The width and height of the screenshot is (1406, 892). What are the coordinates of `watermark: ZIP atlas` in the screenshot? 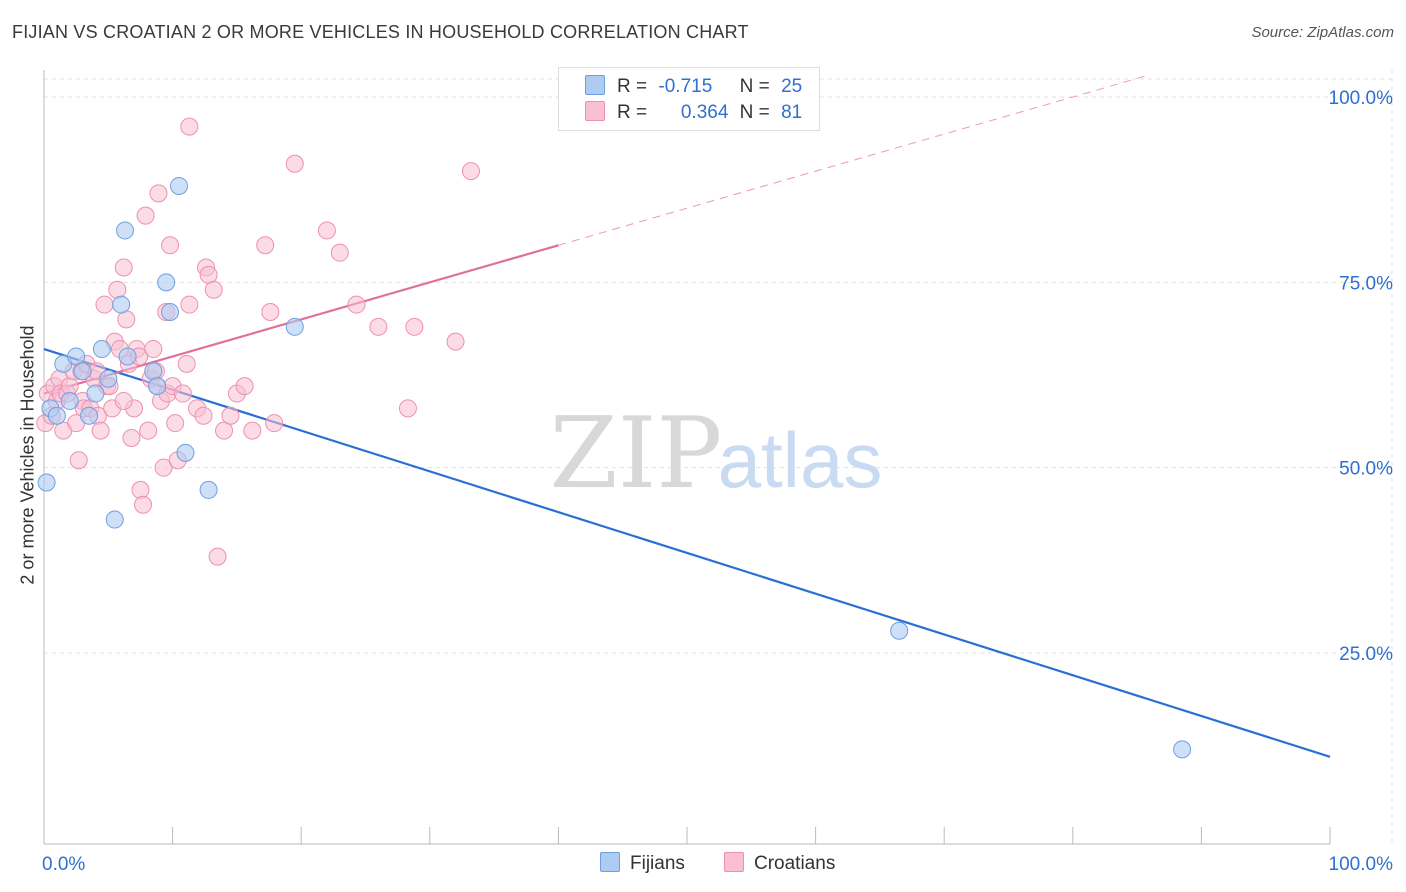 It's located at (716, 454).